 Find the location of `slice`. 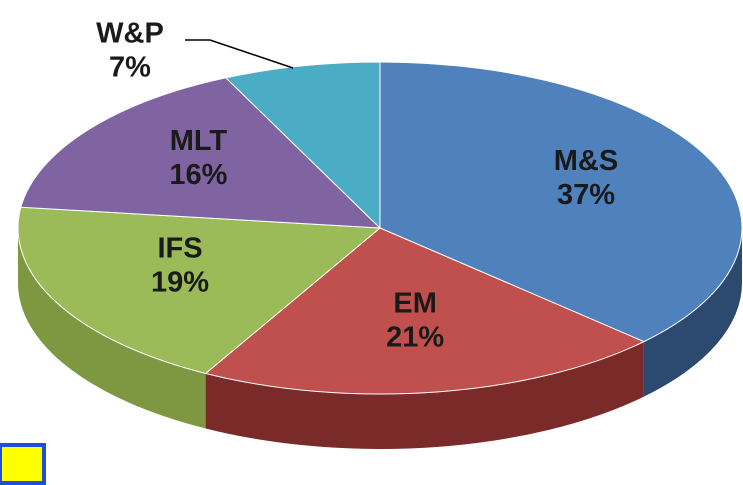

slice is located at coordinates (302, 145).